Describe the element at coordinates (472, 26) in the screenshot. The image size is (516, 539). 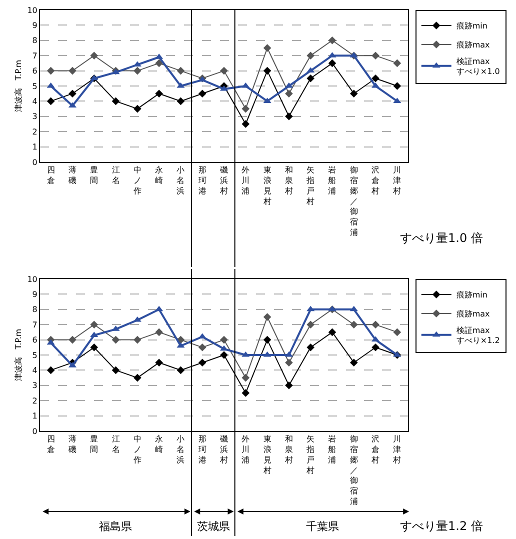
I see `legend-label: 痕跡min` at that location.